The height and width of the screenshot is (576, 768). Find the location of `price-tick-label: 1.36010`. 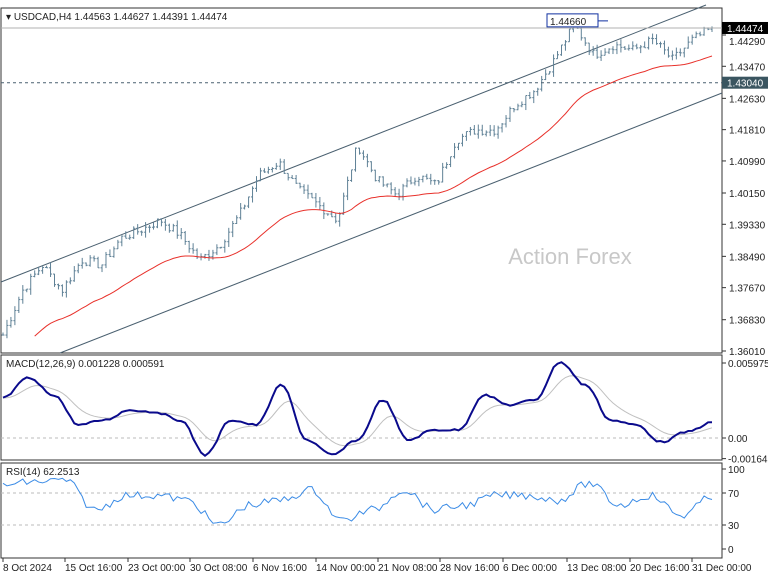

price-tick-label: 1.36010 is located at coordinates (747, 352).